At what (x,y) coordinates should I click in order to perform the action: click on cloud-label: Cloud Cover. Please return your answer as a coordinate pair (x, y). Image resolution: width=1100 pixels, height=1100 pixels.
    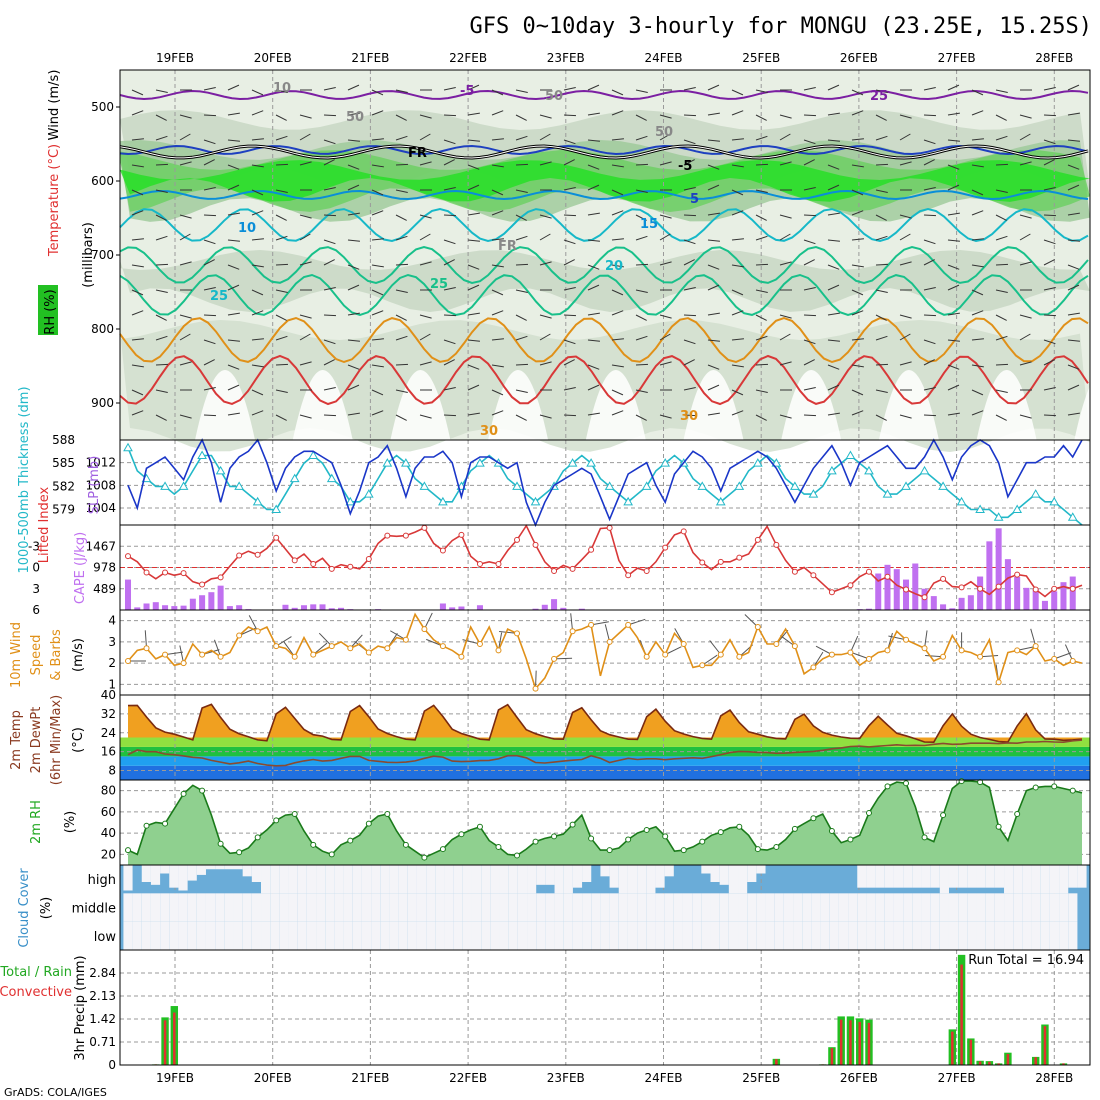
    Looking at the image, I should click on (24, 908).